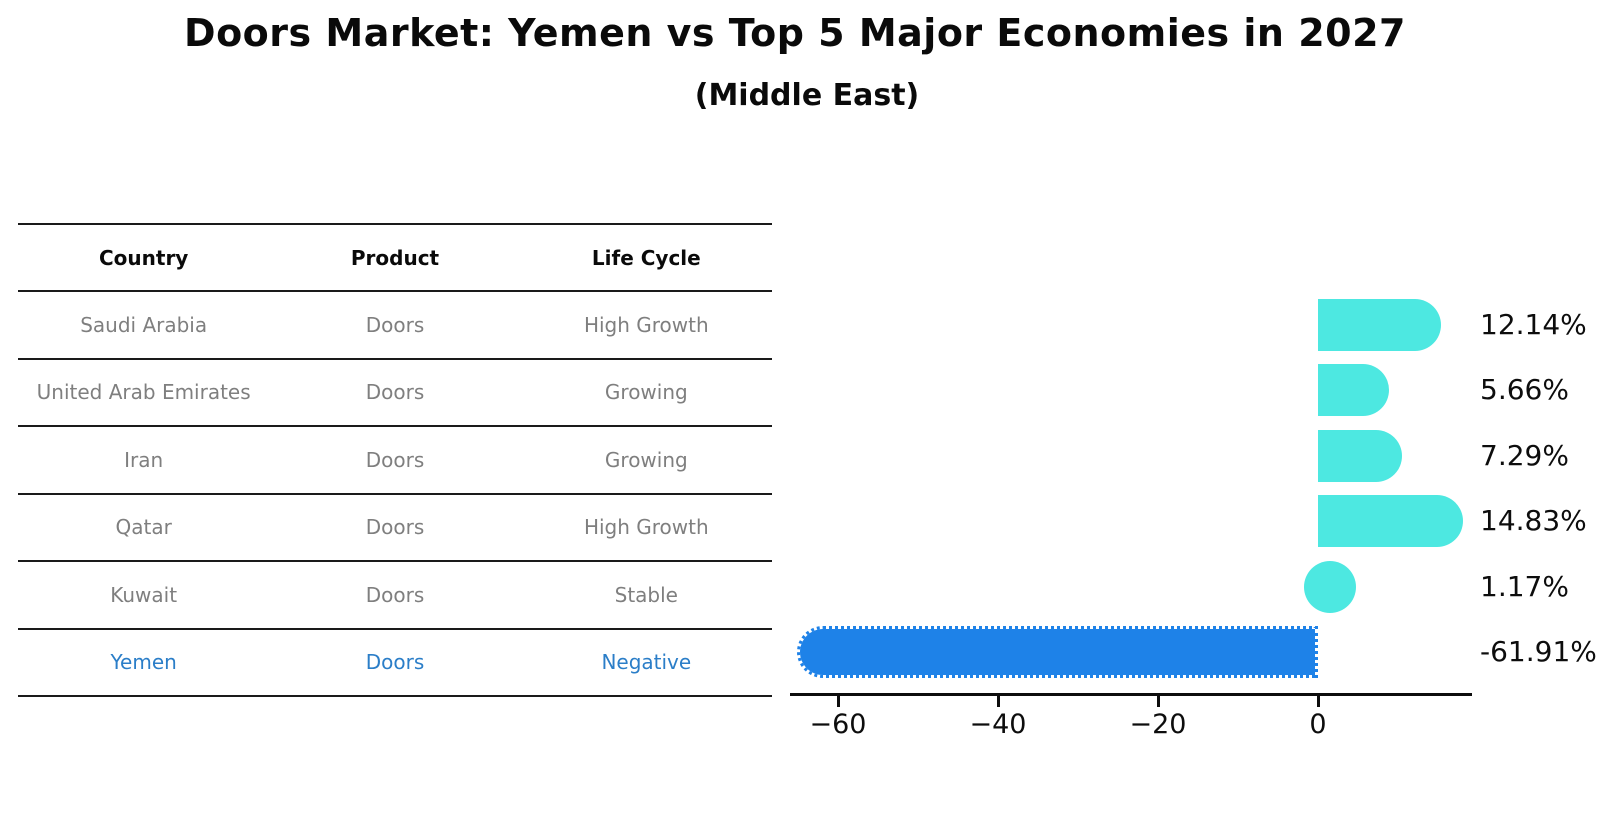 Image resolution: width=1614 pixels, height=823 pixels. I want to click on cell-life-cycle: Negative, so click(646, 662).